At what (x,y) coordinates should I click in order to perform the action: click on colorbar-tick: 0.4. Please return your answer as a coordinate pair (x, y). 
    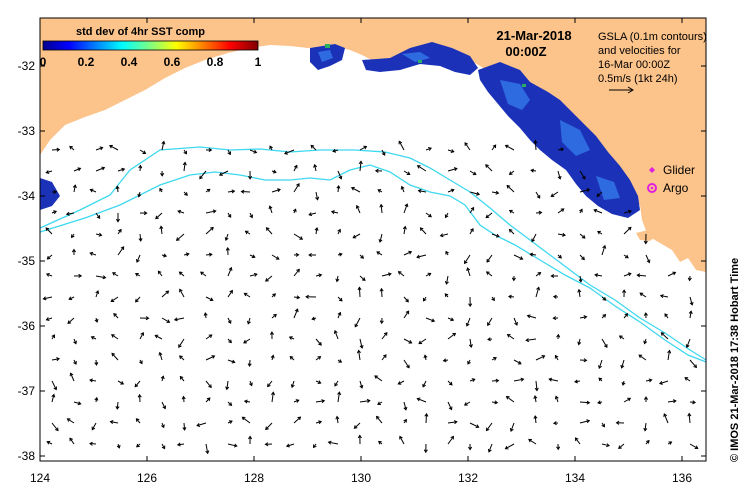
    Looking at the image, I should click on (129, 62).